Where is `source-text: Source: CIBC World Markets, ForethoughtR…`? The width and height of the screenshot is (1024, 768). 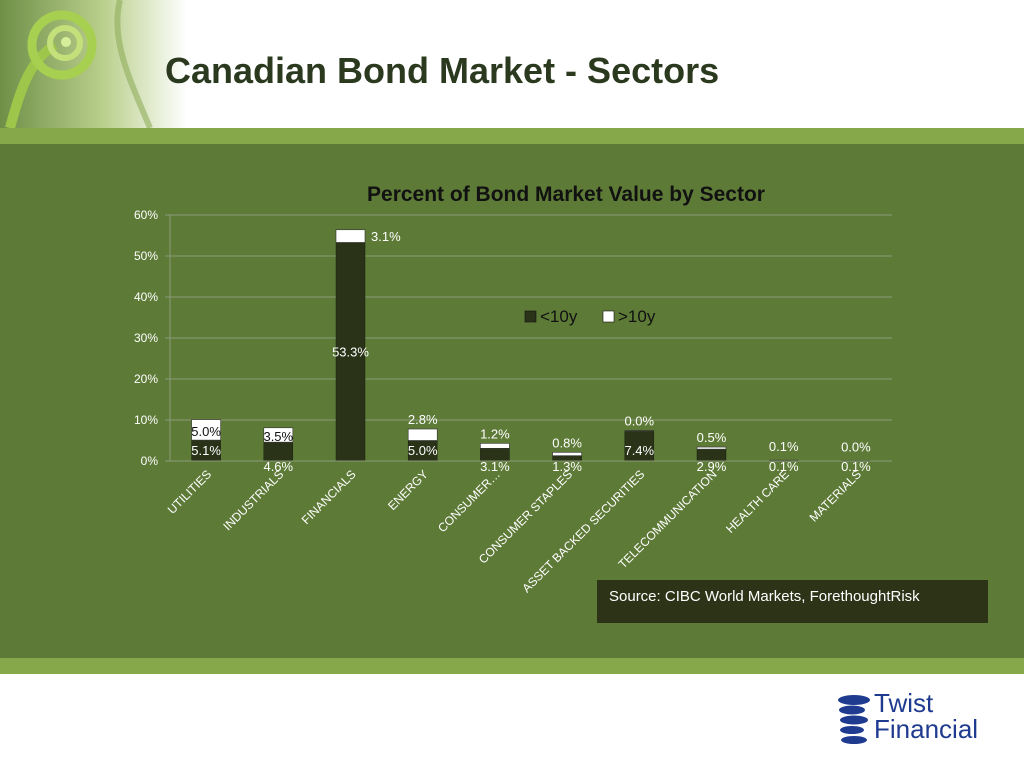 source-text: Source: CIBC World Markets, ForethoughtR… is located at coordinates (764, 596).